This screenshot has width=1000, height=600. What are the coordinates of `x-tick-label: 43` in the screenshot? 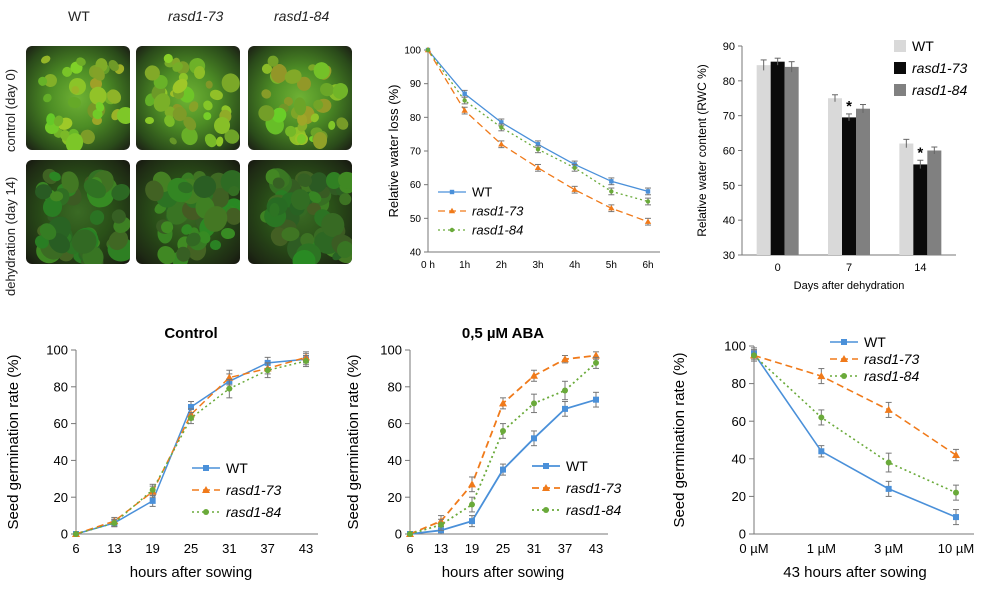 It's located at (306, 548).